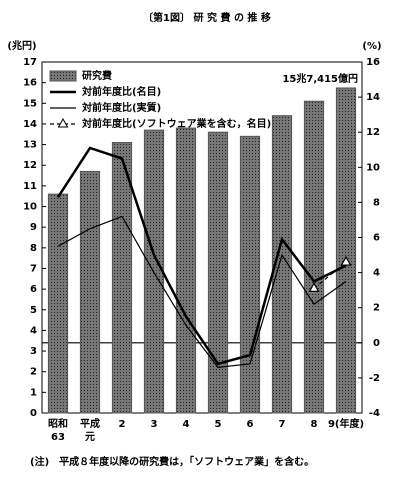 The height and width of the screenshot is (485, 414). What do you see at coordinates (373, 62) in the screenshot?
I see `y2-tick-label: 16` at bounding box center [373, 62].